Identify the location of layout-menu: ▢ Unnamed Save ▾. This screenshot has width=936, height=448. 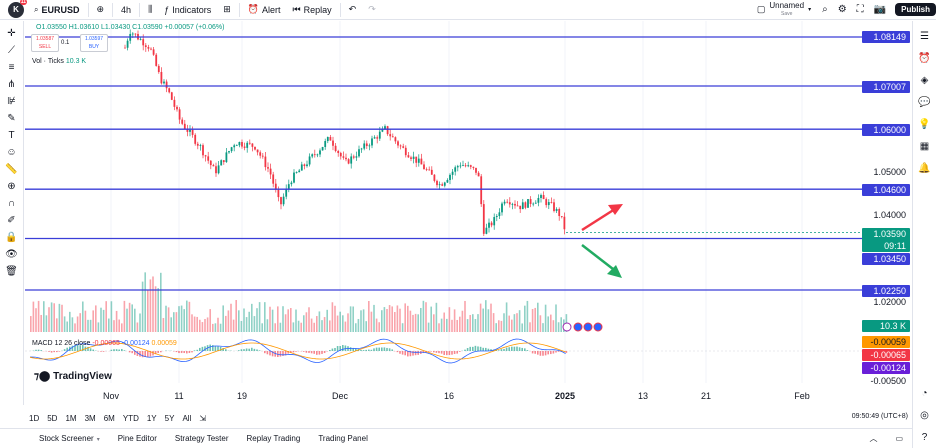
(784, 10).